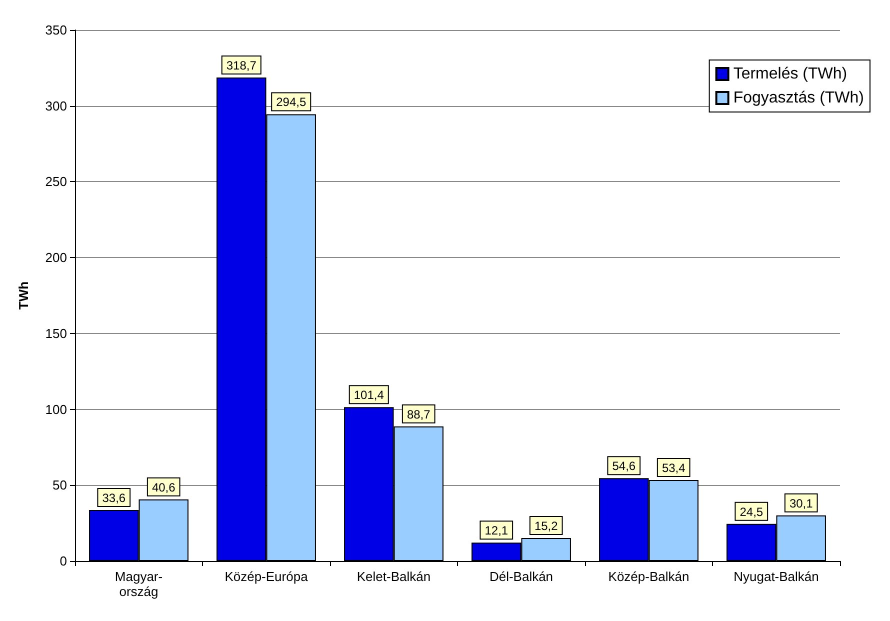 This screenshot has width=890, height=621. I want to click on data-label: 40,6, so click(164, 487).